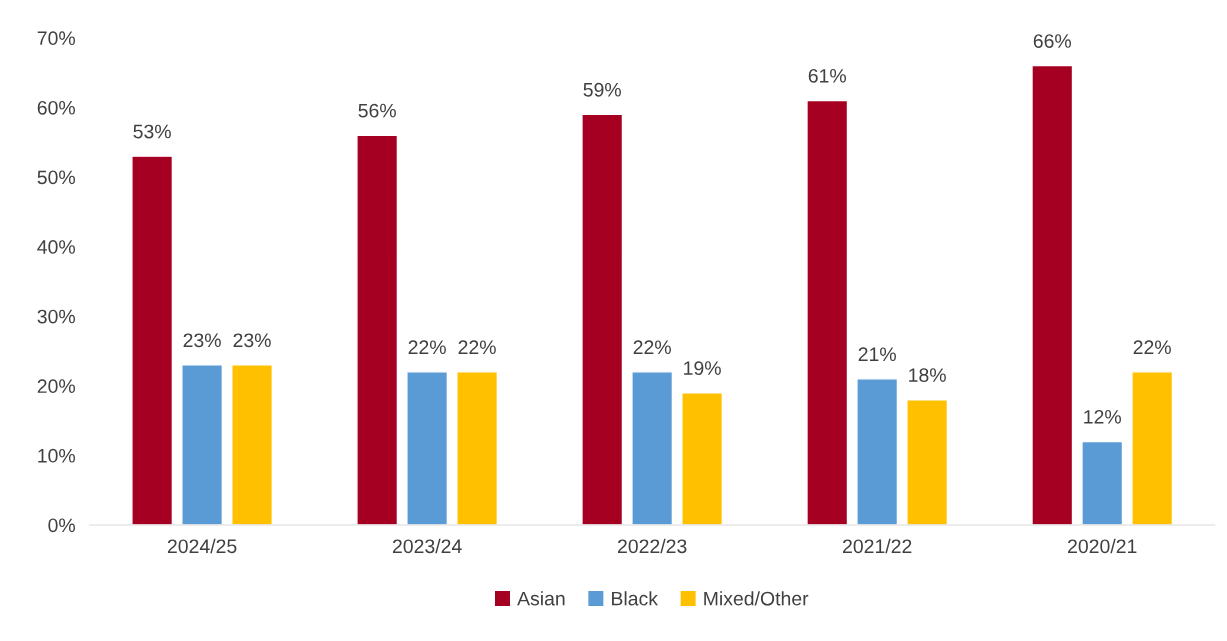  I want to click on data-label: 12%, so click(1102, 416).